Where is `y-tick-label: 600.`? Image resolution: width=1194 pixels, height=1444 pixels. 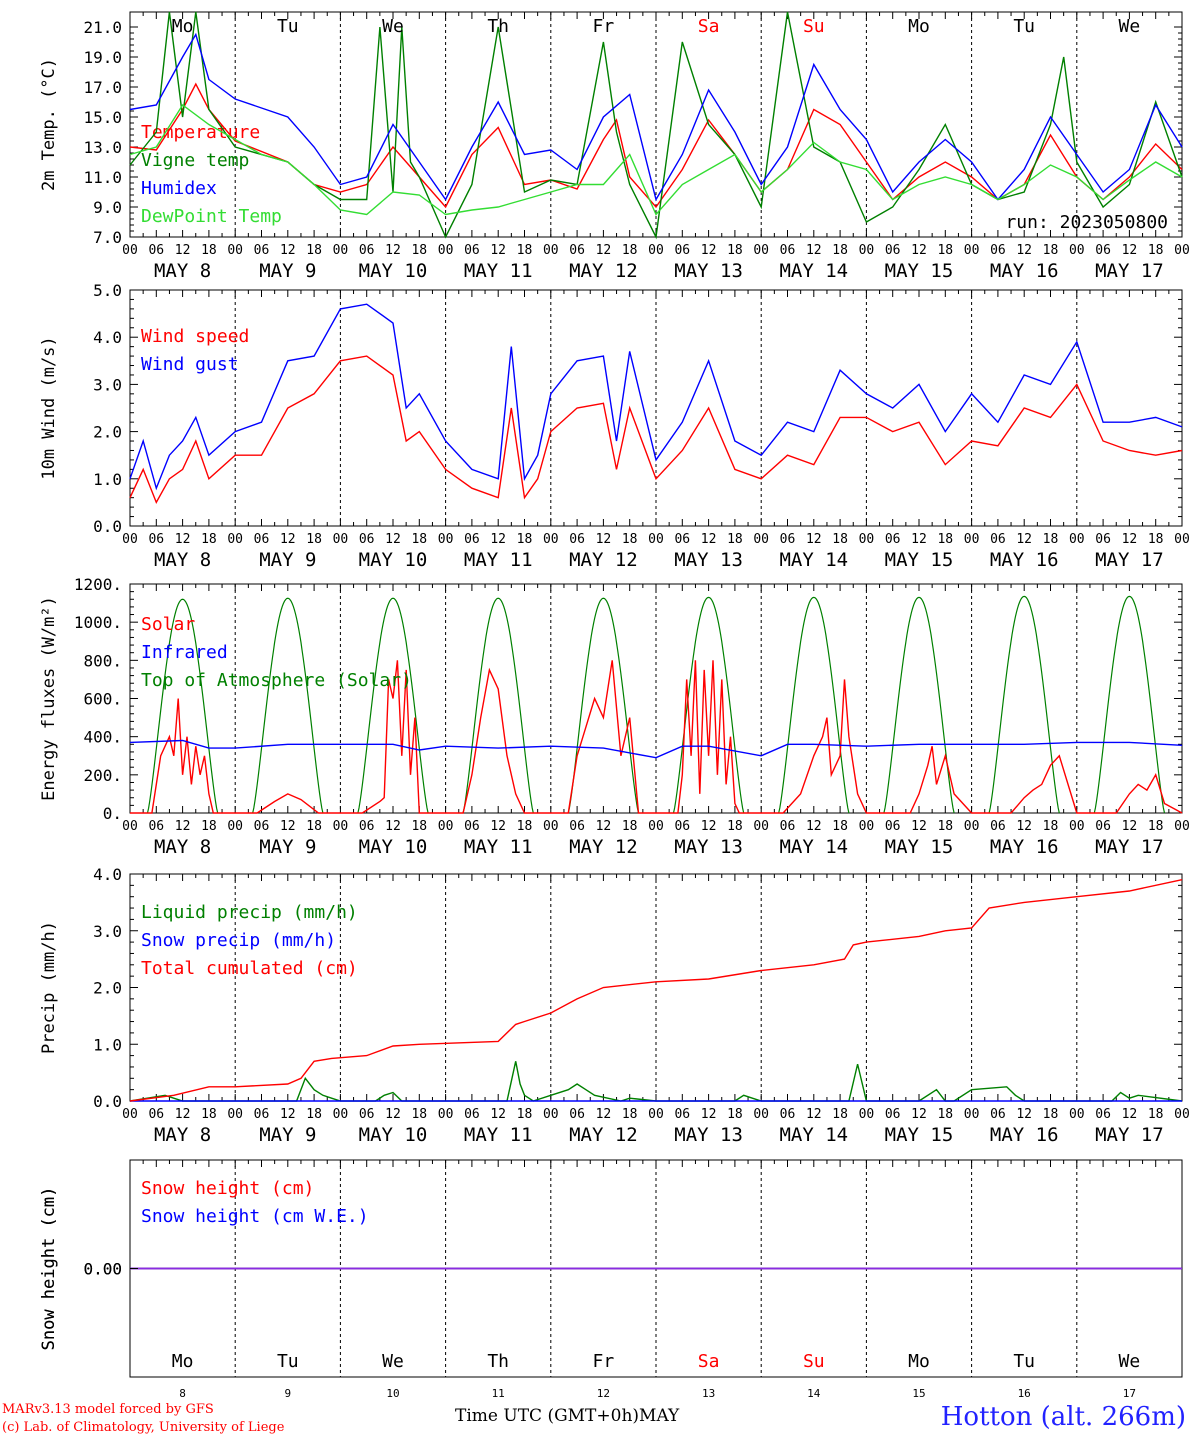
y-tick-label: 600. is located at coordinates (102, 699).